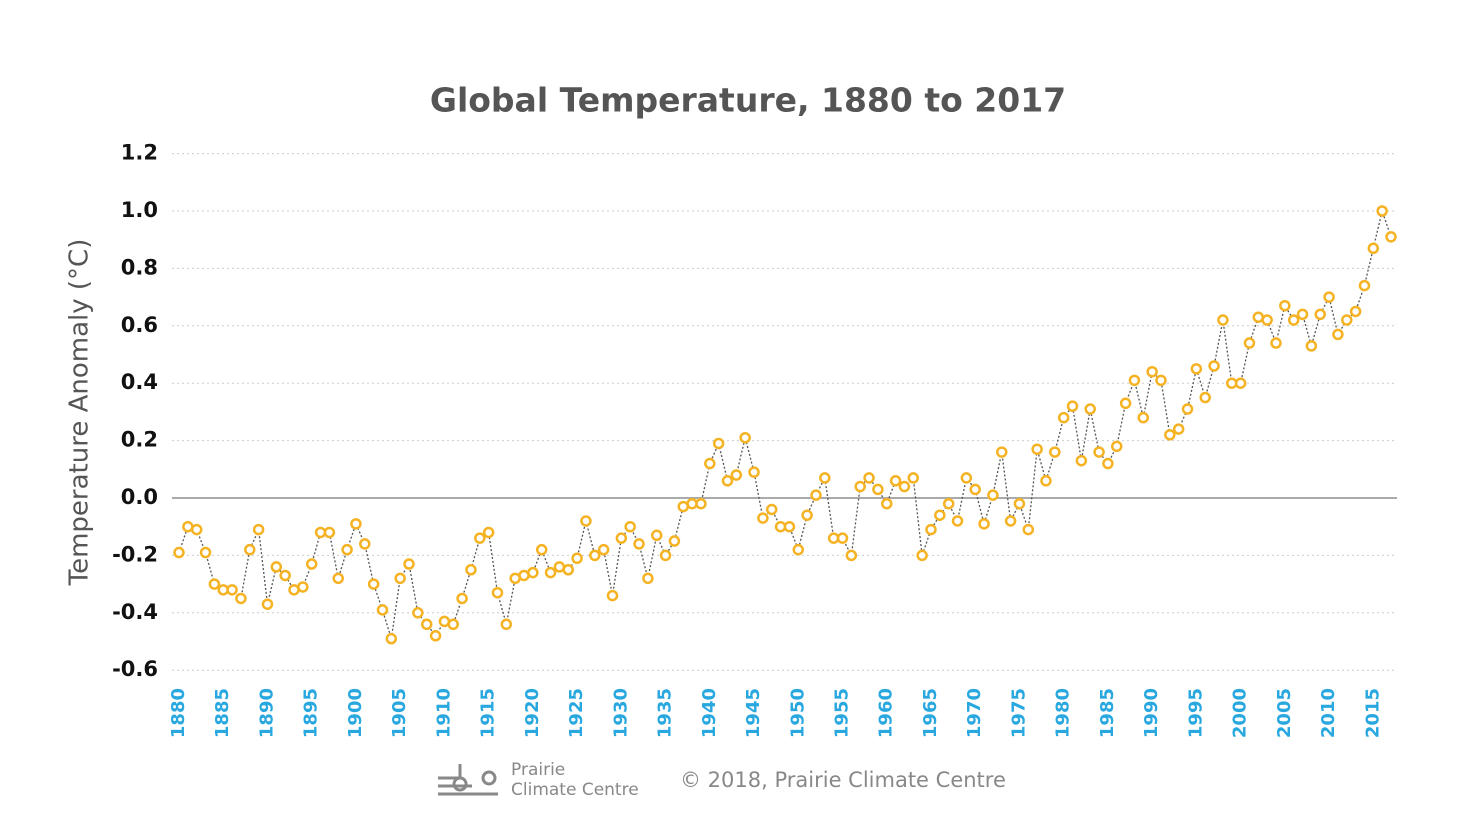 This screenshot has width=1483, height=817. Describe the element at coordinates (1151, 713) in the screenshot. I see `x-tick-label: 1990` at that location.